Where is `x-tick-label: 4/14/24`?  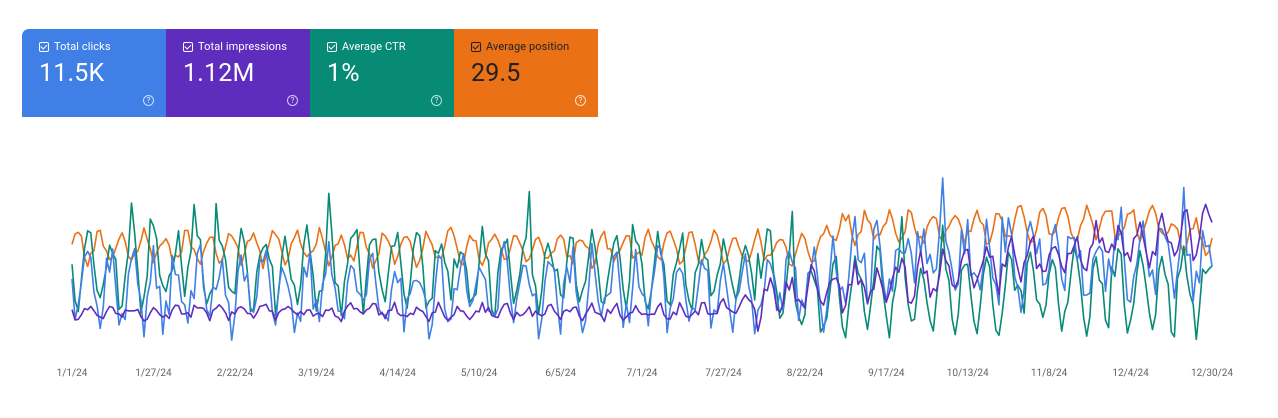 x-tick-label: 4/14/24 is located at coordinates (398, 373).